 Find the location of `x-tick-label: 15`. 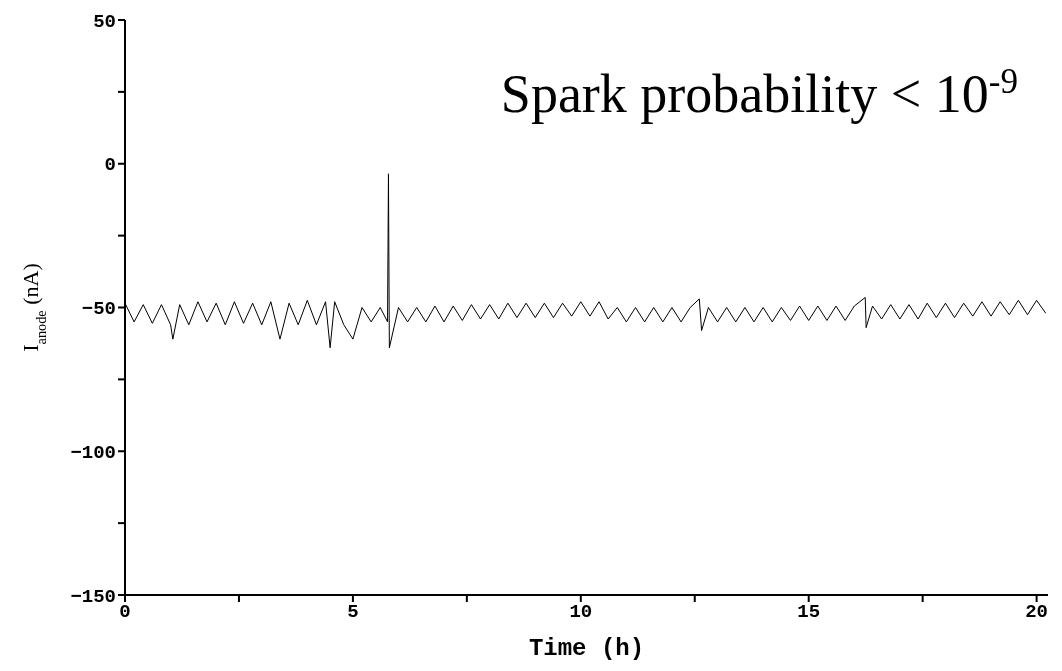

x-tick-label: 15 is located at coordinates (809, 612).